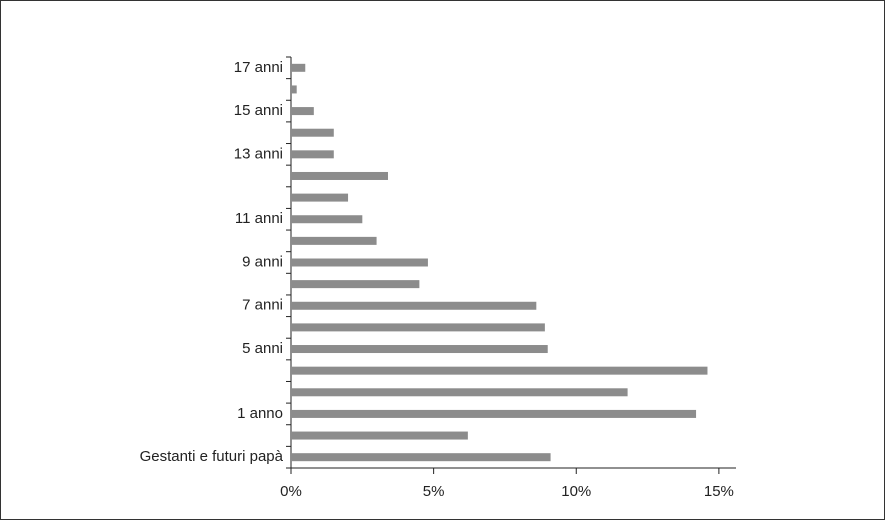 Image resolution: width=885 pixels, height=520 pixels. I want to click on y-tick-label: 7 anni, so click(262, 305).